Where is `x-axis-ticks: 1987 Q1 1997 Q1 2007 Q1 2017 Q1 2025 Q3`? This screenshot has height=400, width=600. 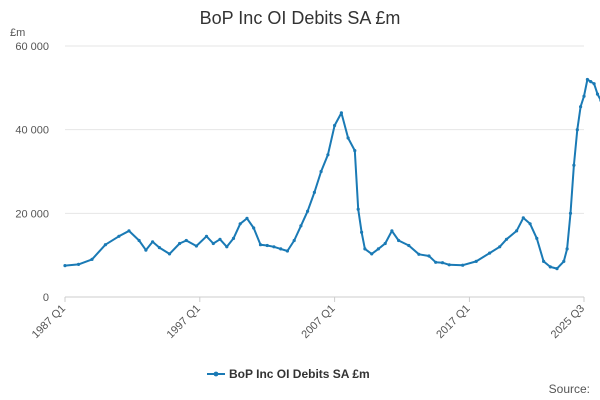
x-axis-ticks: 1987 Q1 1997 Q1 2007 Q1 2017 Q1 2025 Q3 is located at coordinates (308, 319).